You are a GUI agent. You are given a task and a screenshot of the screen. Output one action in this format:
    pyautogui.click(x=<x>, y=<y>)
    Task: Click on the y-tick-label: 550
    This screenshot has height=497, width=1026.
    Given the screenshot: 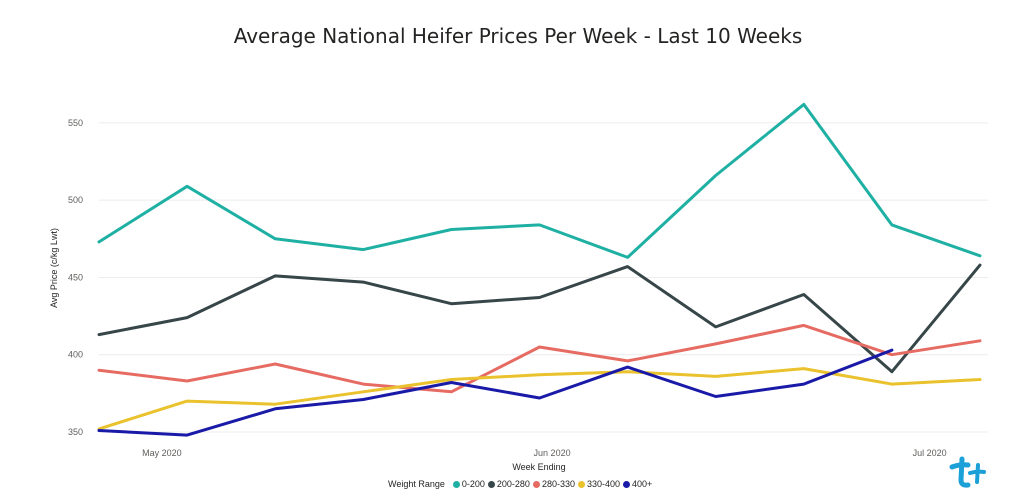 What is the action you would take?
    pyautogui.click(x=75, y=123)
    